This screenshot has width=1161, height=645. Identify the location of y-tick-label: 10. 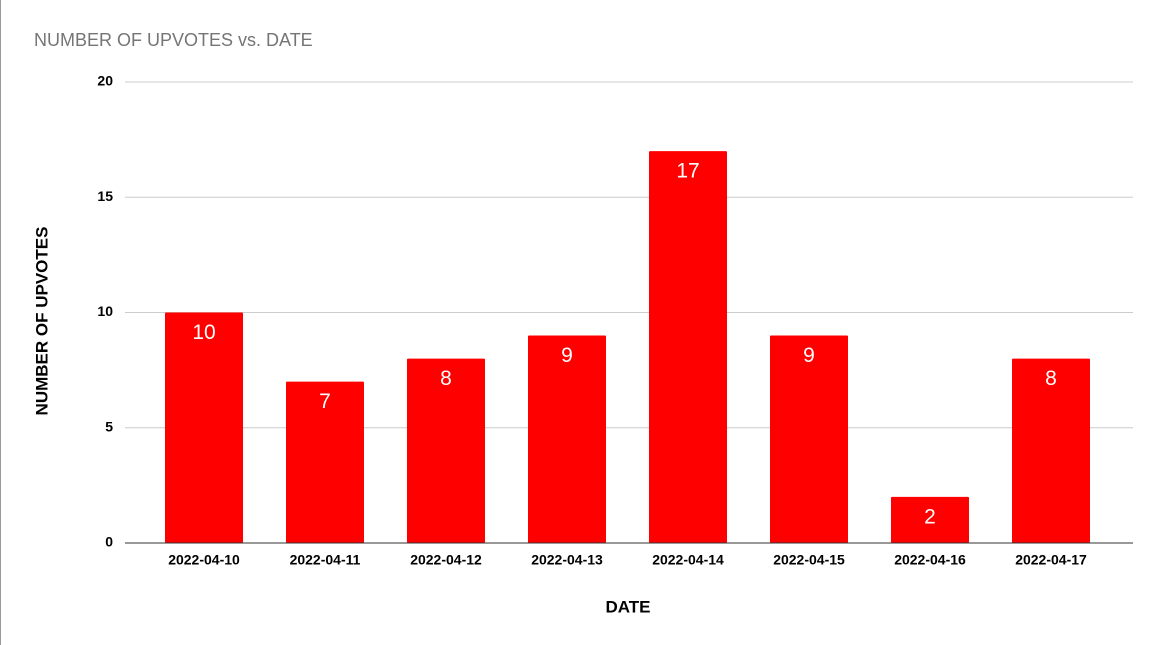
(105, 311).